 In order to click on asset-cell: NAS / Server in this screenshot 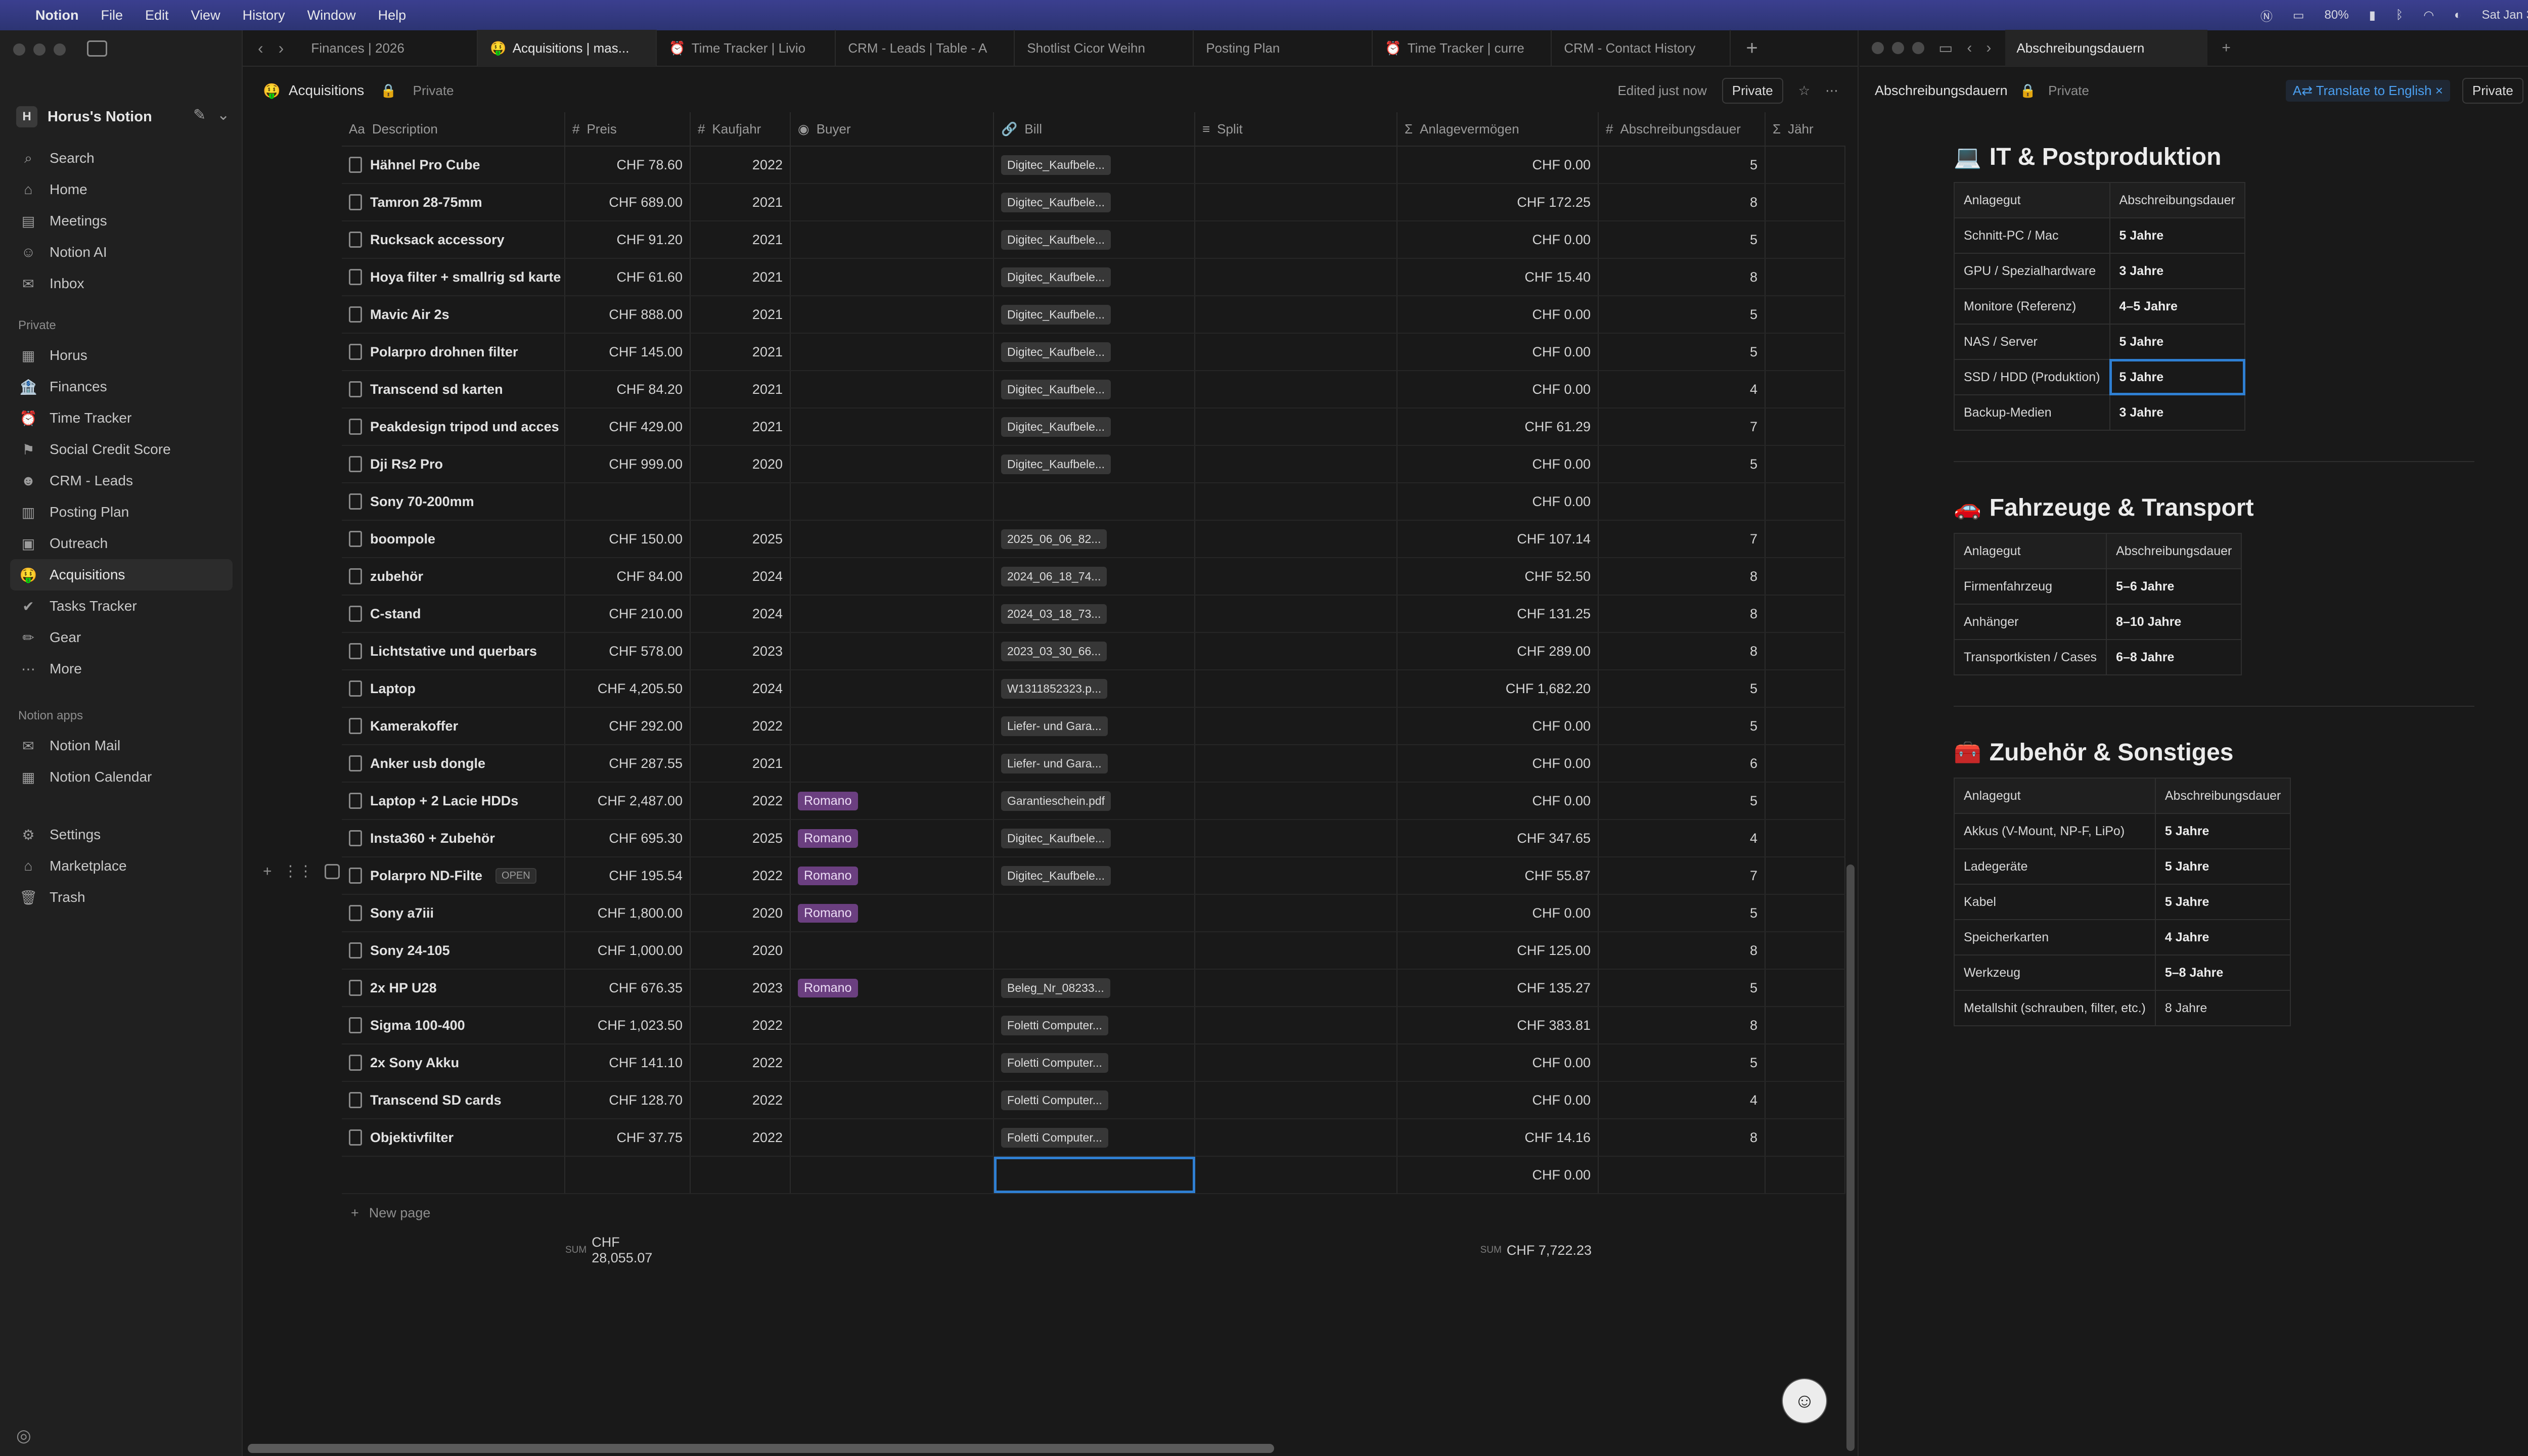, I will do `click(2032, 342)`.